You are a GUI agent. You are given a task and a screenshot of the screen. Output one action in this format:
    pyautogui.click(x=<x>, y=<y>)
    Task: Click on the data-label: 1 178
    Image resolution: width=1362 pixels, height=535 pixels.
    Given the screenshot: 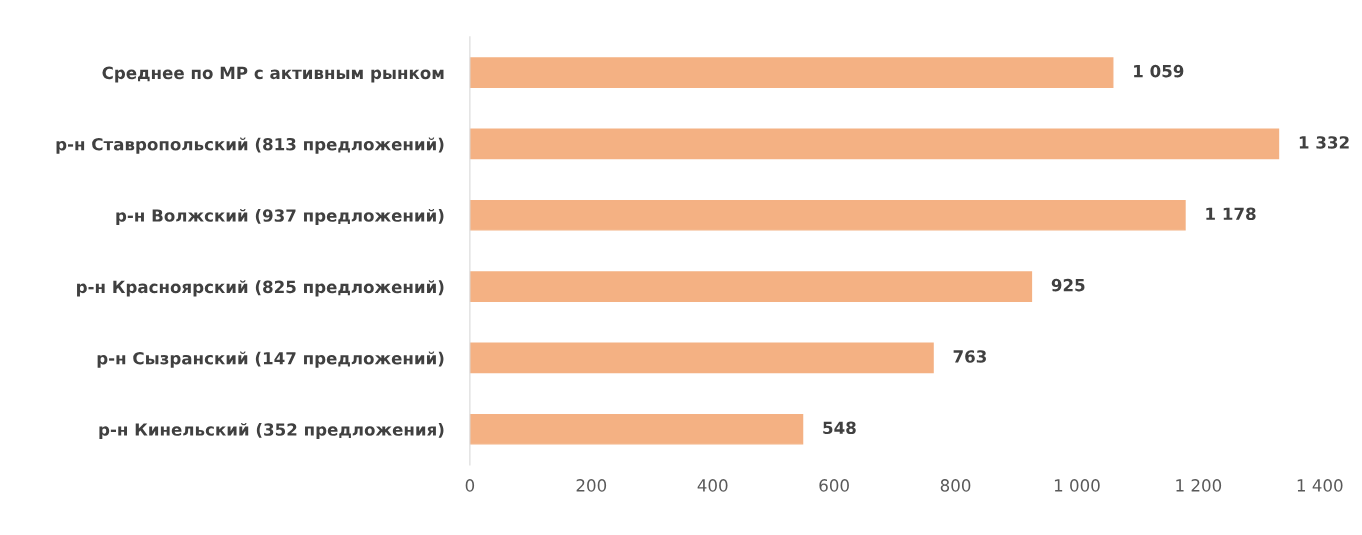 What is the action you would take?
    pyautogui.click(x=1231, y=214)
    